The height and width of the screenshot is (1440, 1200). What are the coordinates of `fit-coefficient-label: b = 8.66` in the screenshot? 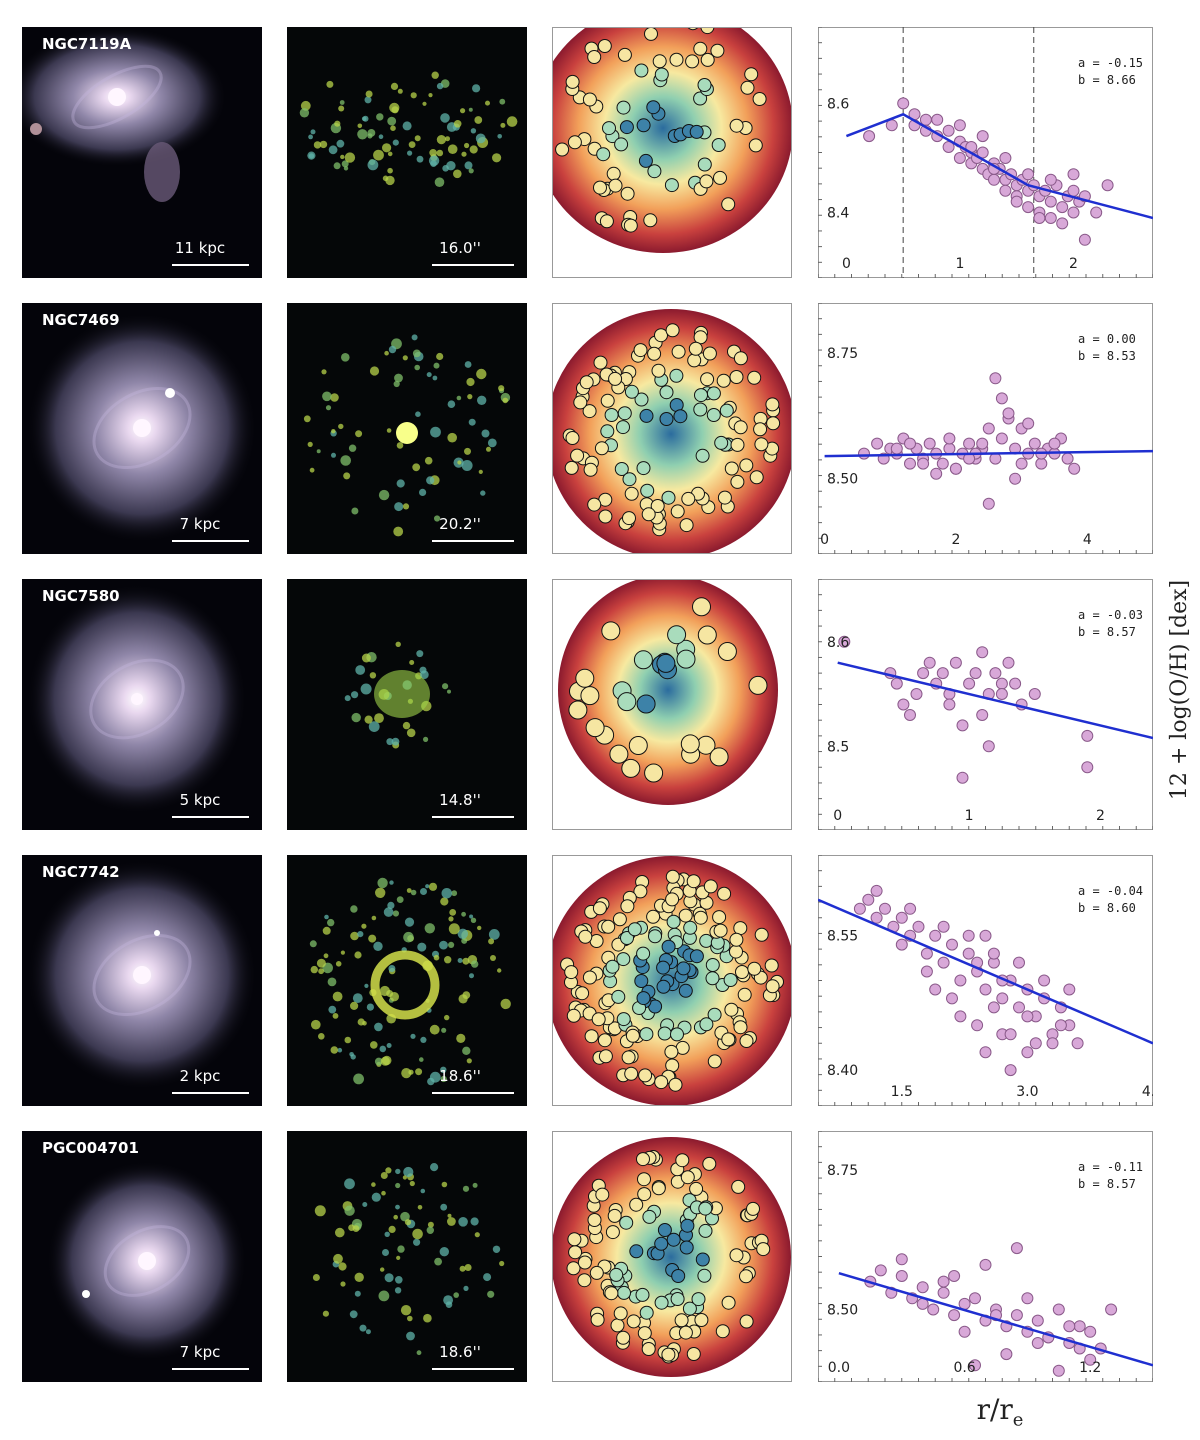 It's located at (1107, 80).